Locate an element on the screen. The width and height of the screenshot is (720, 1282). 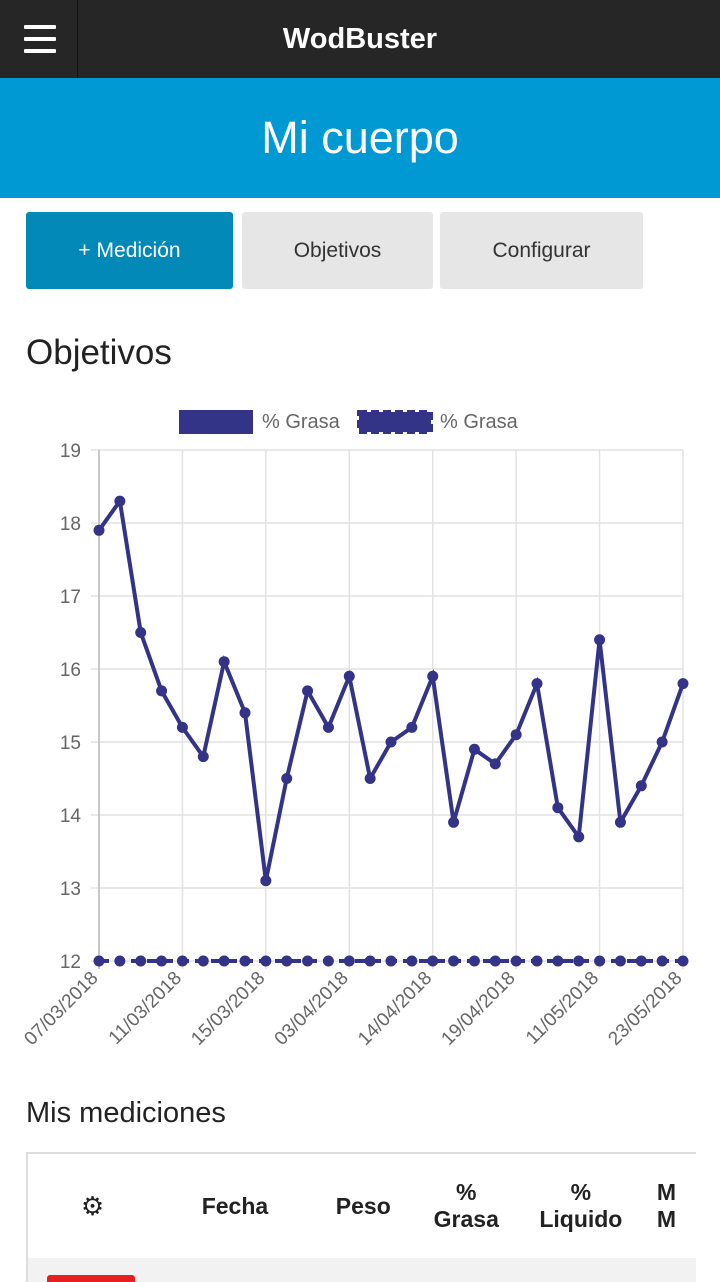
table-row is located at coordinates (362, 1270).